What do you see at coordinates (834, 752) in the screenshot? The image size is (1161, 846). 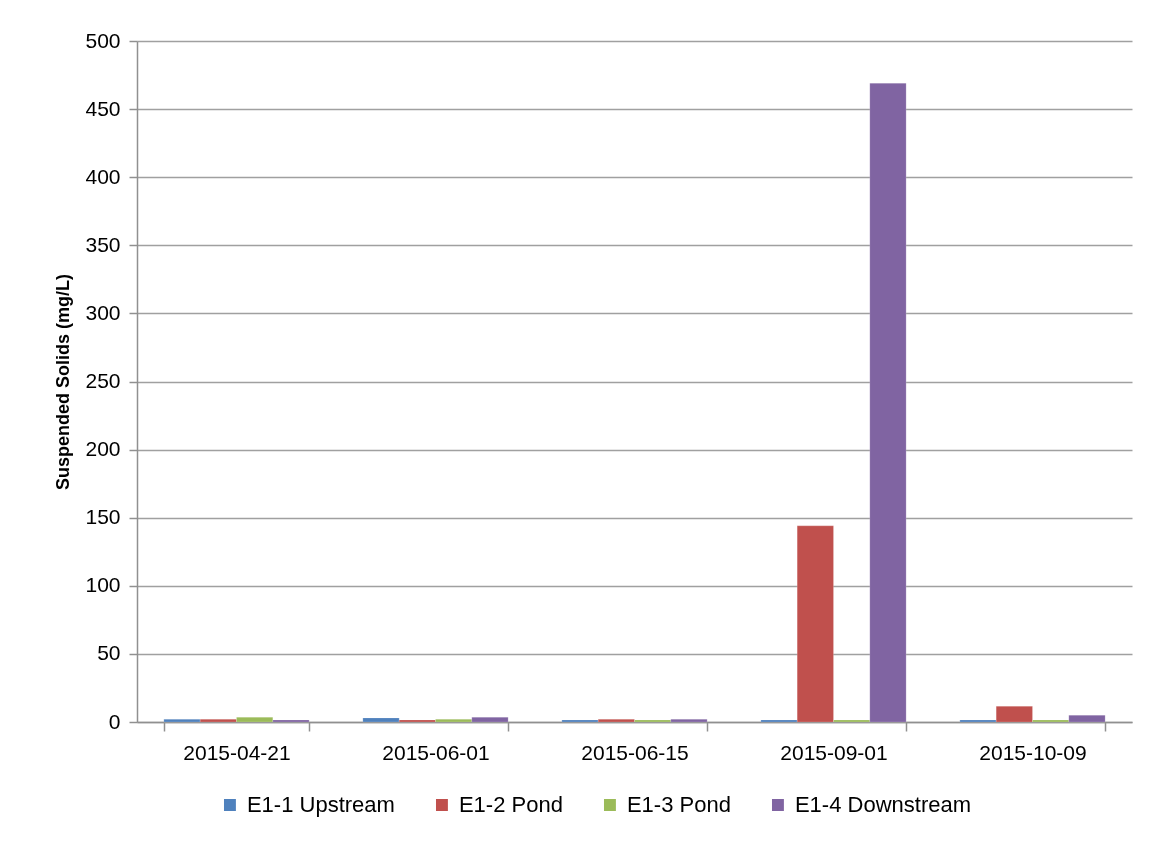 I see `x-tick-label: 2015-09-01` at bounding box center [834, 752].